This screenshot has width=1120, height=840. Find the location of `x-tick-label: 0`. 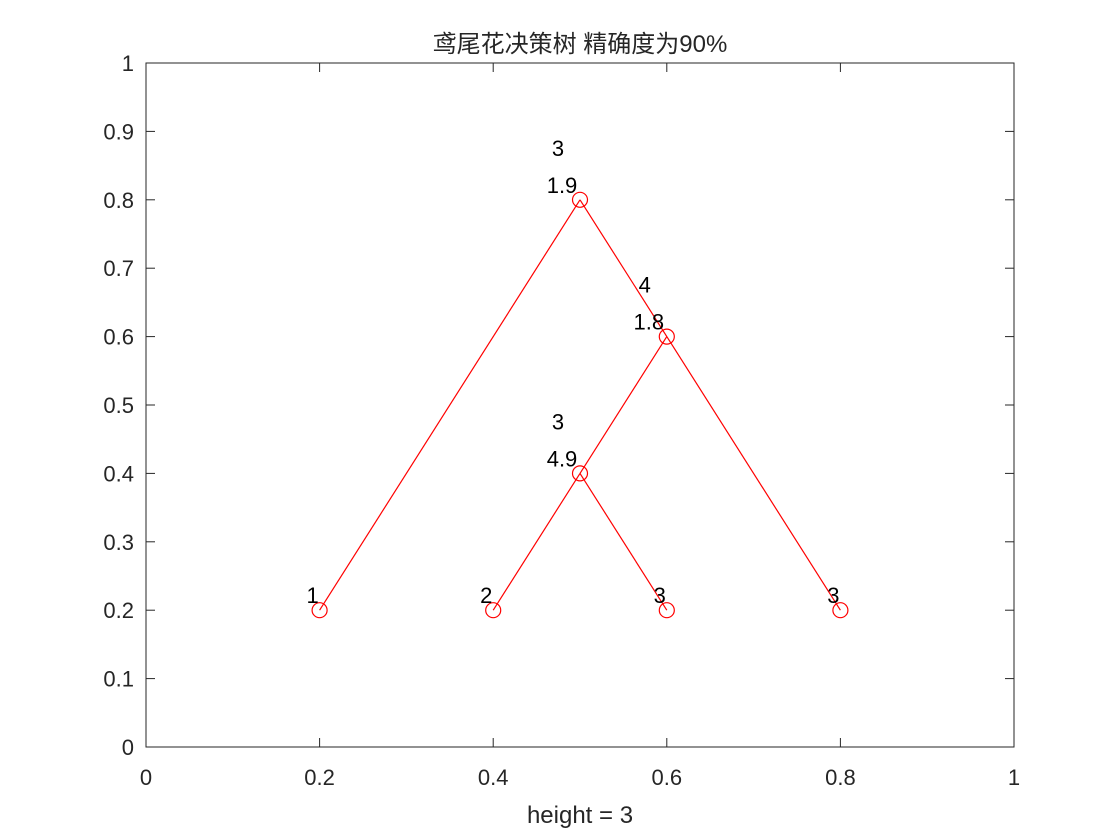

x-tick-label: 0 is located at coordinates (146, 777).